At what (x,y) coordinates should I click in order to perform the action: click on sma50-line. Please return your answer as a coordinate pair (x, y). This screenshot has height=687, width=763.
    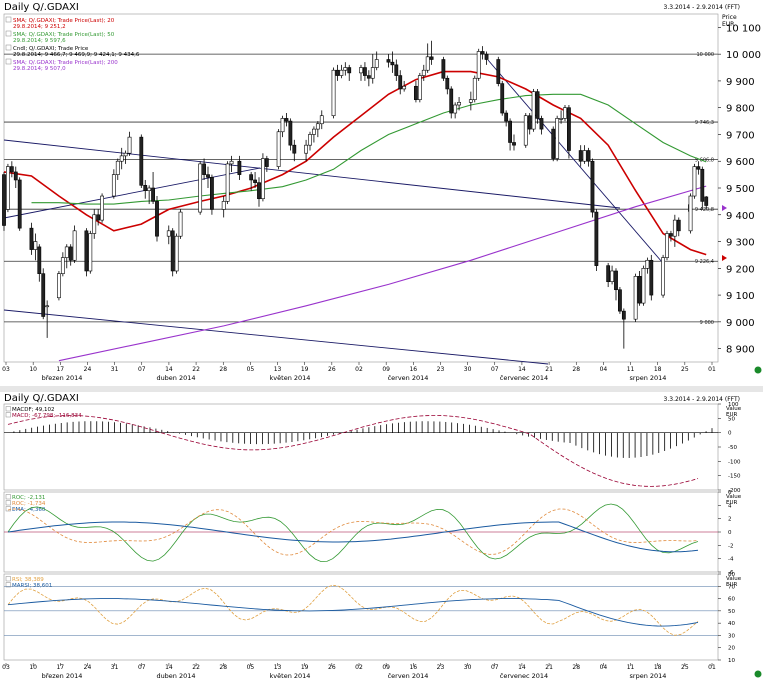
    Looking at the image, I should click on (369, 149).